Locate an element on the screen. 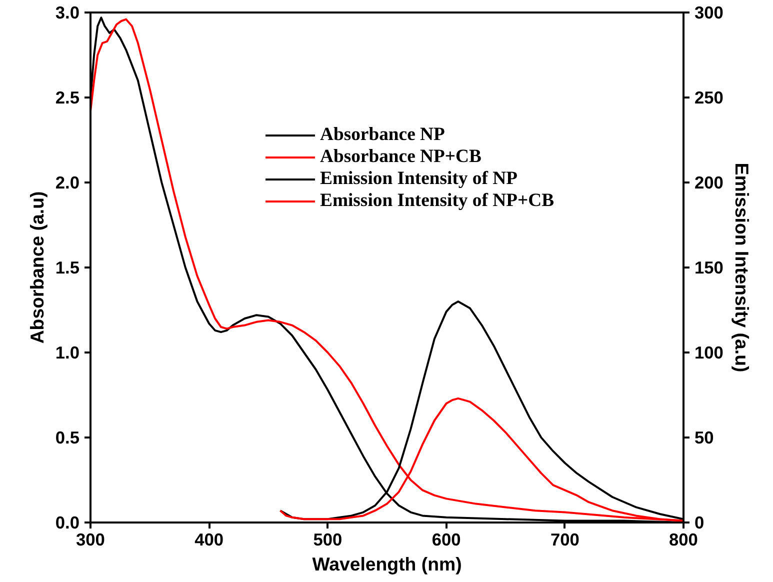  y-tick-label: 0.0 is located at coordinates (67, 522).